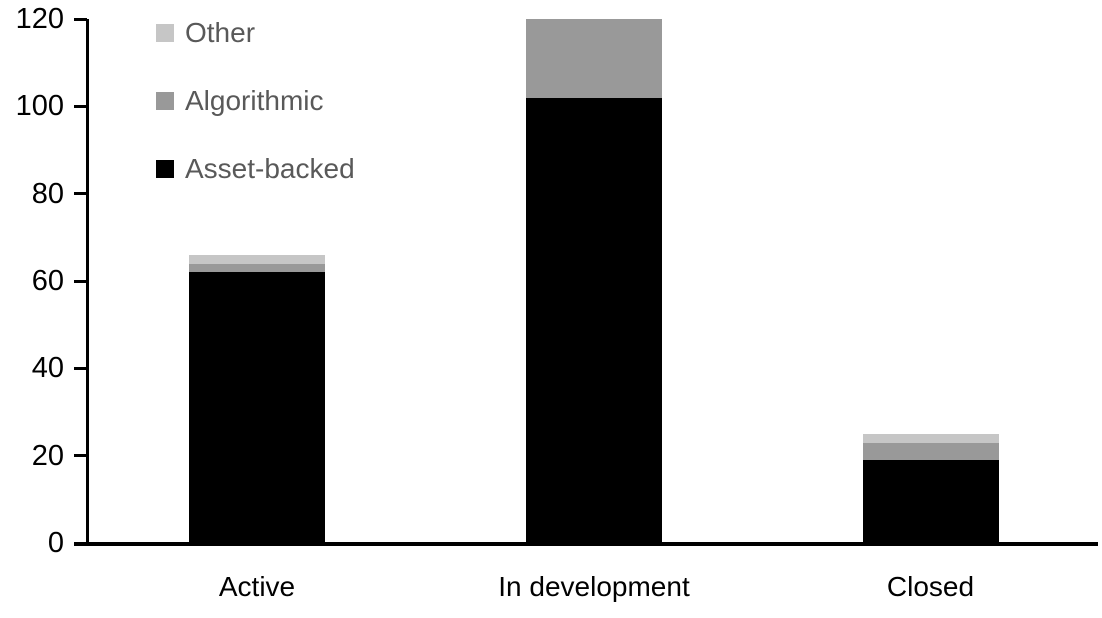 This screenshot has height=618, width=1102. I want to click on bar-active, so click(257, 398).